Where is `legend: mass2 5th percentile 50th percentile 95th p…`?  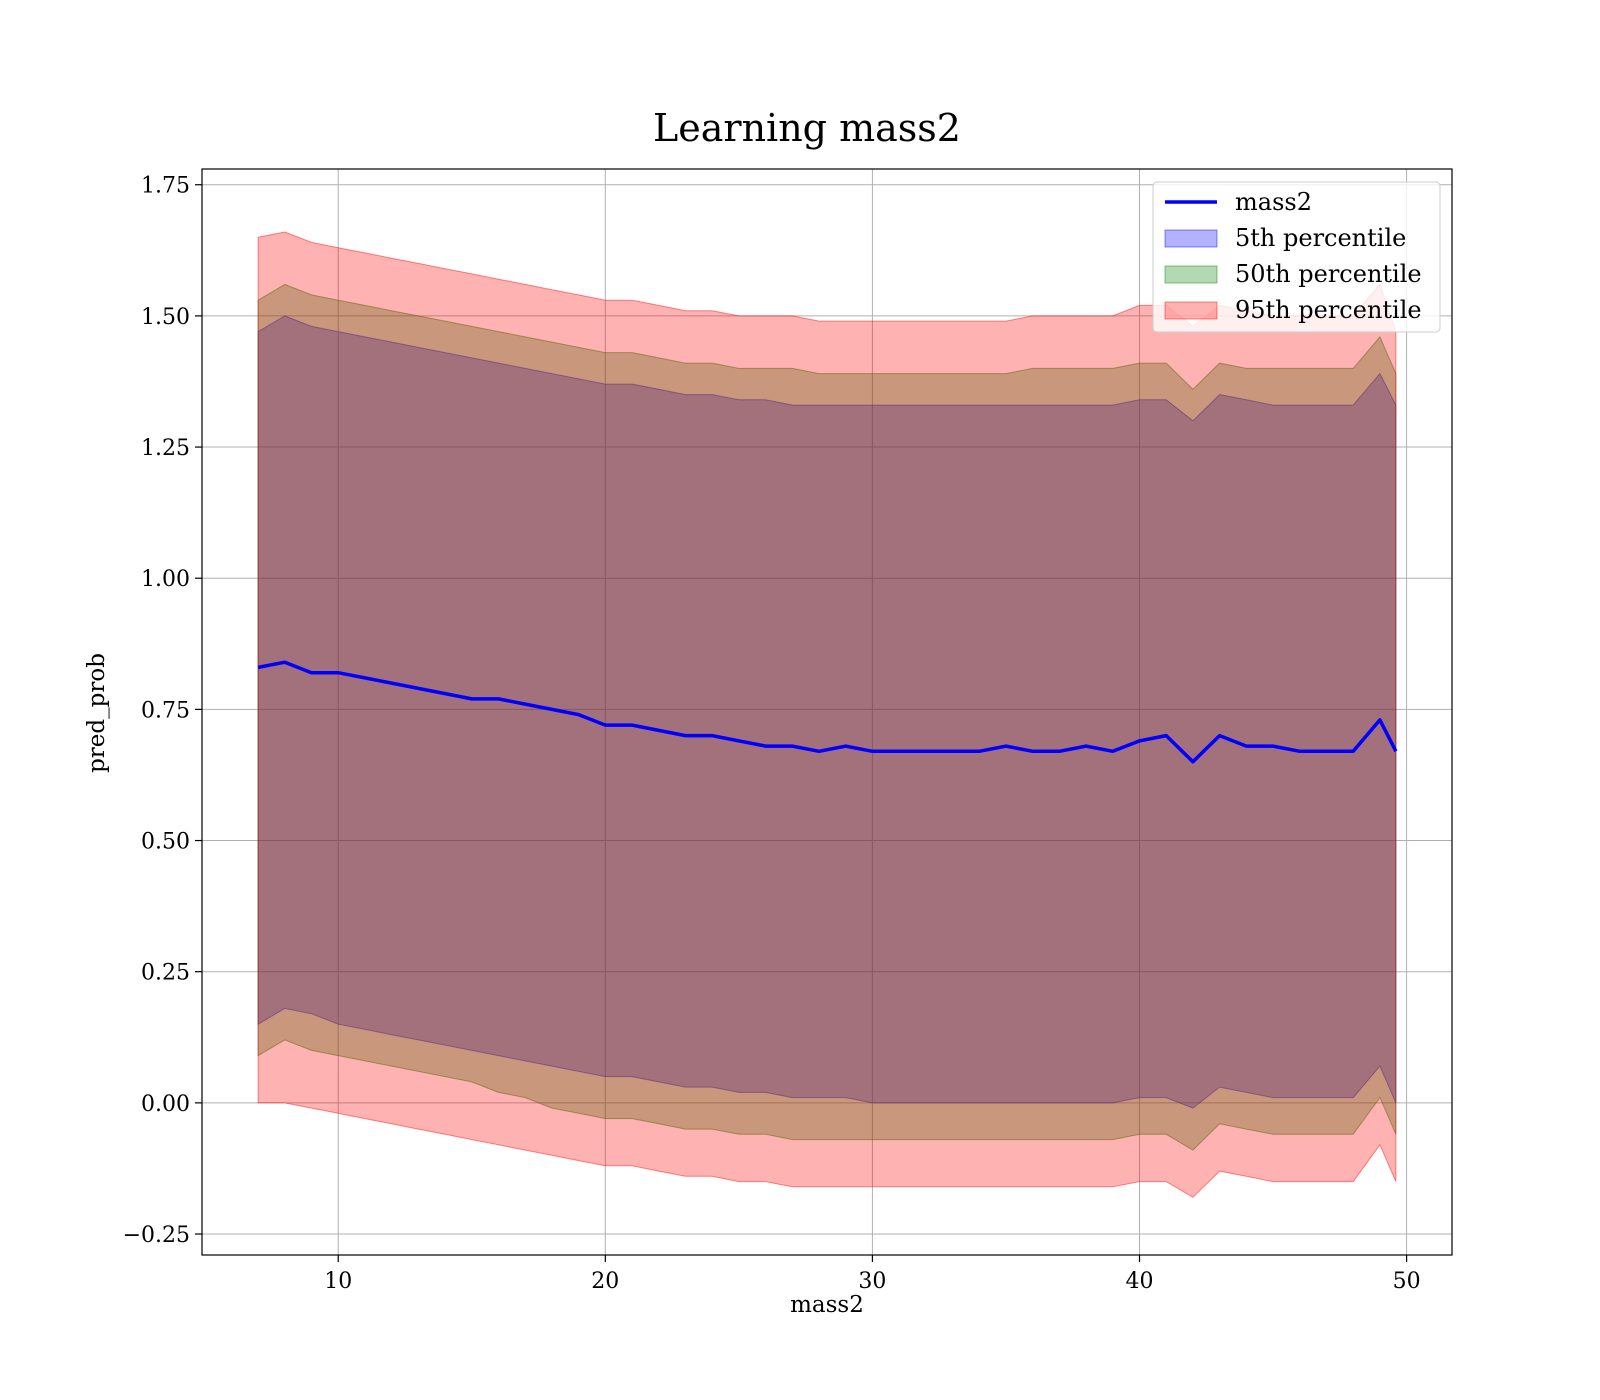 legend: mass2 5th percentile 50th percentile 95th p… is located at coordinates (1296, 257).